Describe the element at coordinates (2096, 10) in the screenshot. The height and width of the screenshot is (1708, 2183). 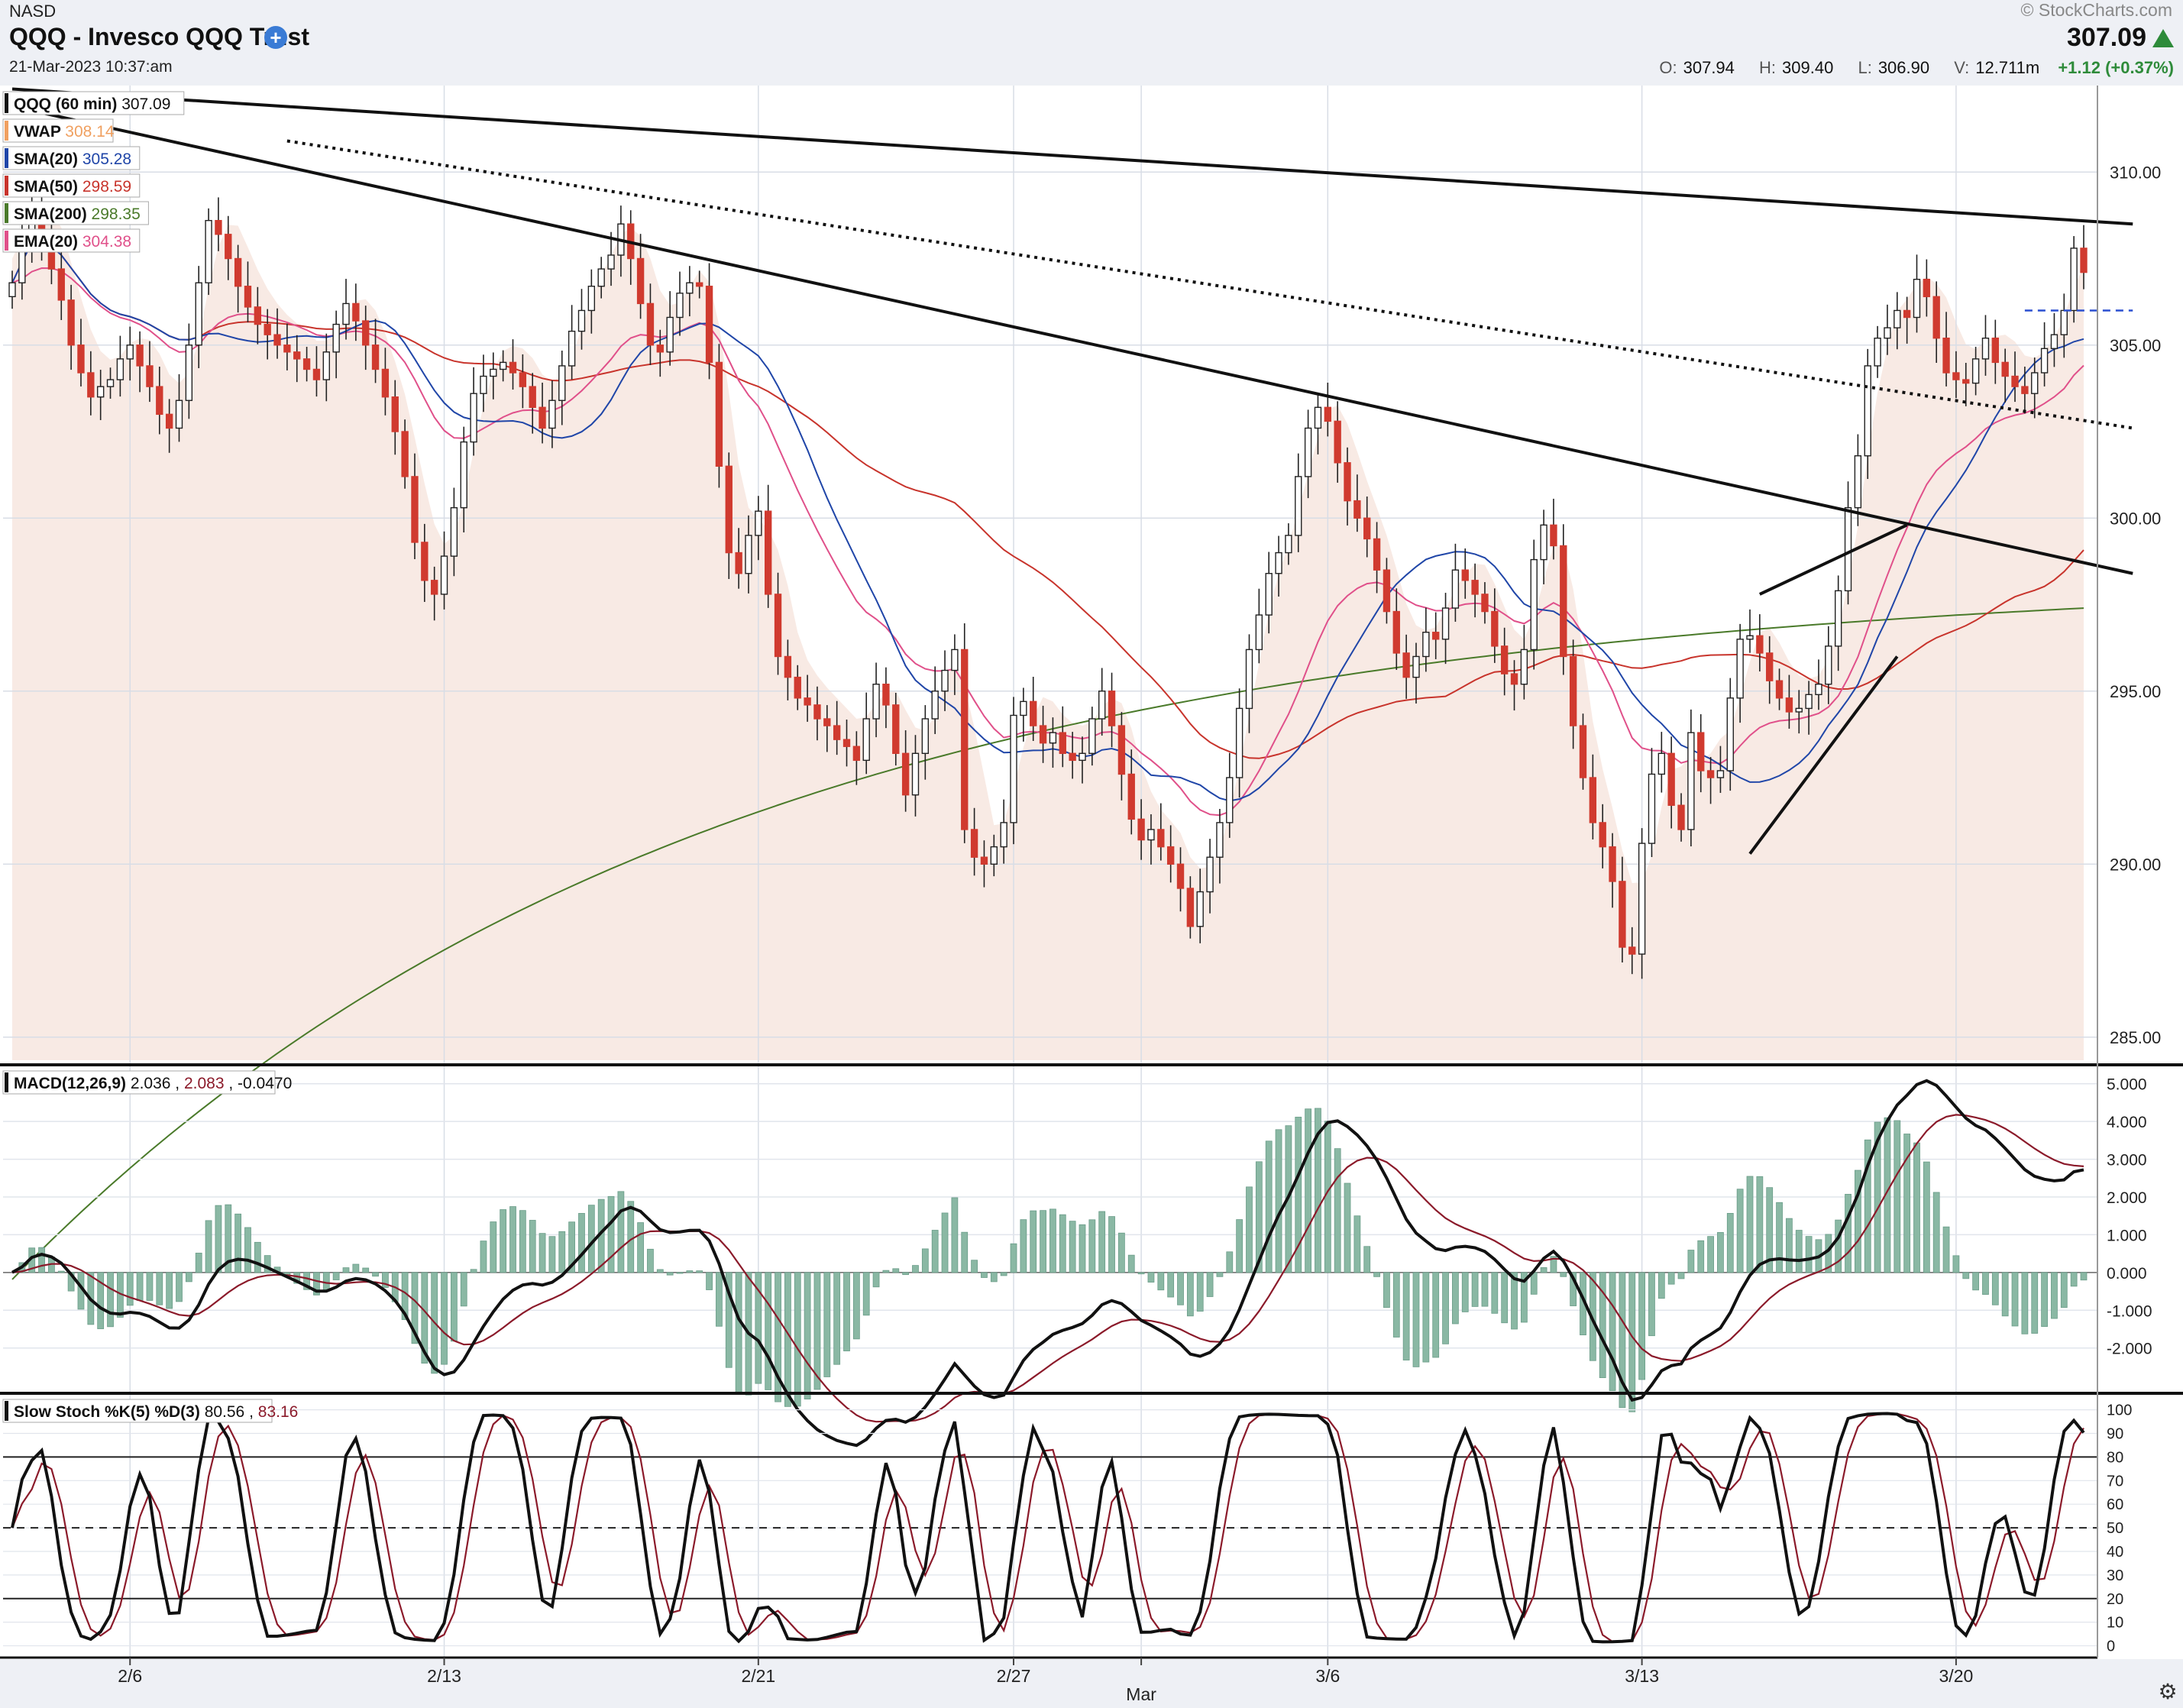
I see `brand-watermark: © StockCharts.com` at that location.